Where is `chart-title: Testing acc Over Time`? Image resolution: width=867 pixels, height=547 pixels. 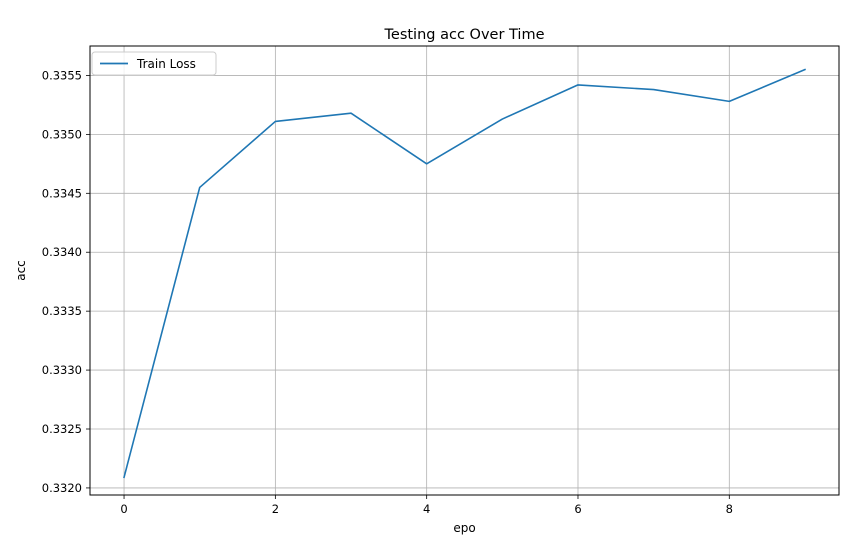
chart-title: Testing acc Over Time is located at coordinates (464, 35).